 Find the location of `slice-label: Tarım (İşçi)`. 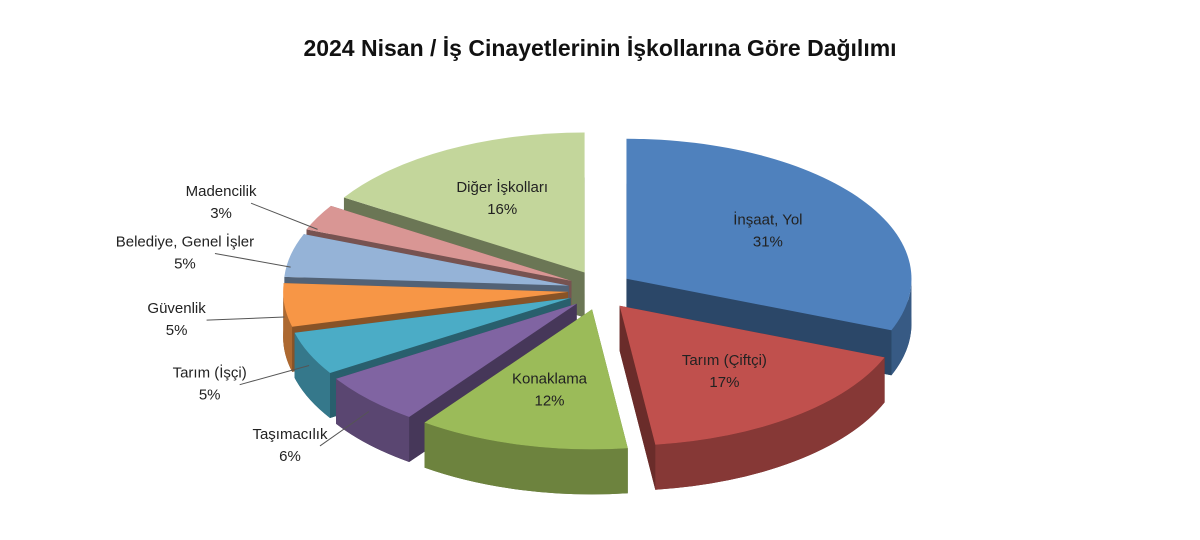

slice-label: Tarım (İşçi) is located at coordinates (210, 373).